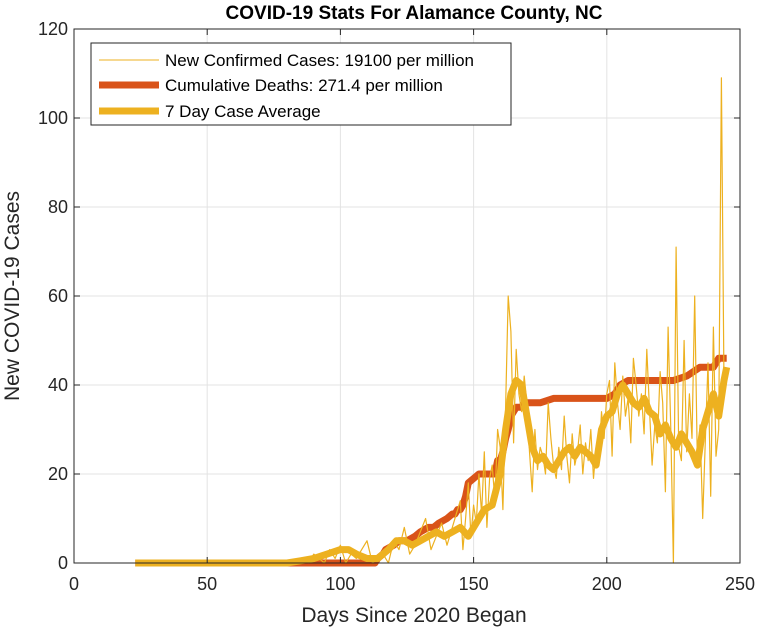  Describe the element at coordinates (74, 584) in the screenshot. I see `x-tick-label: 0` at that location.